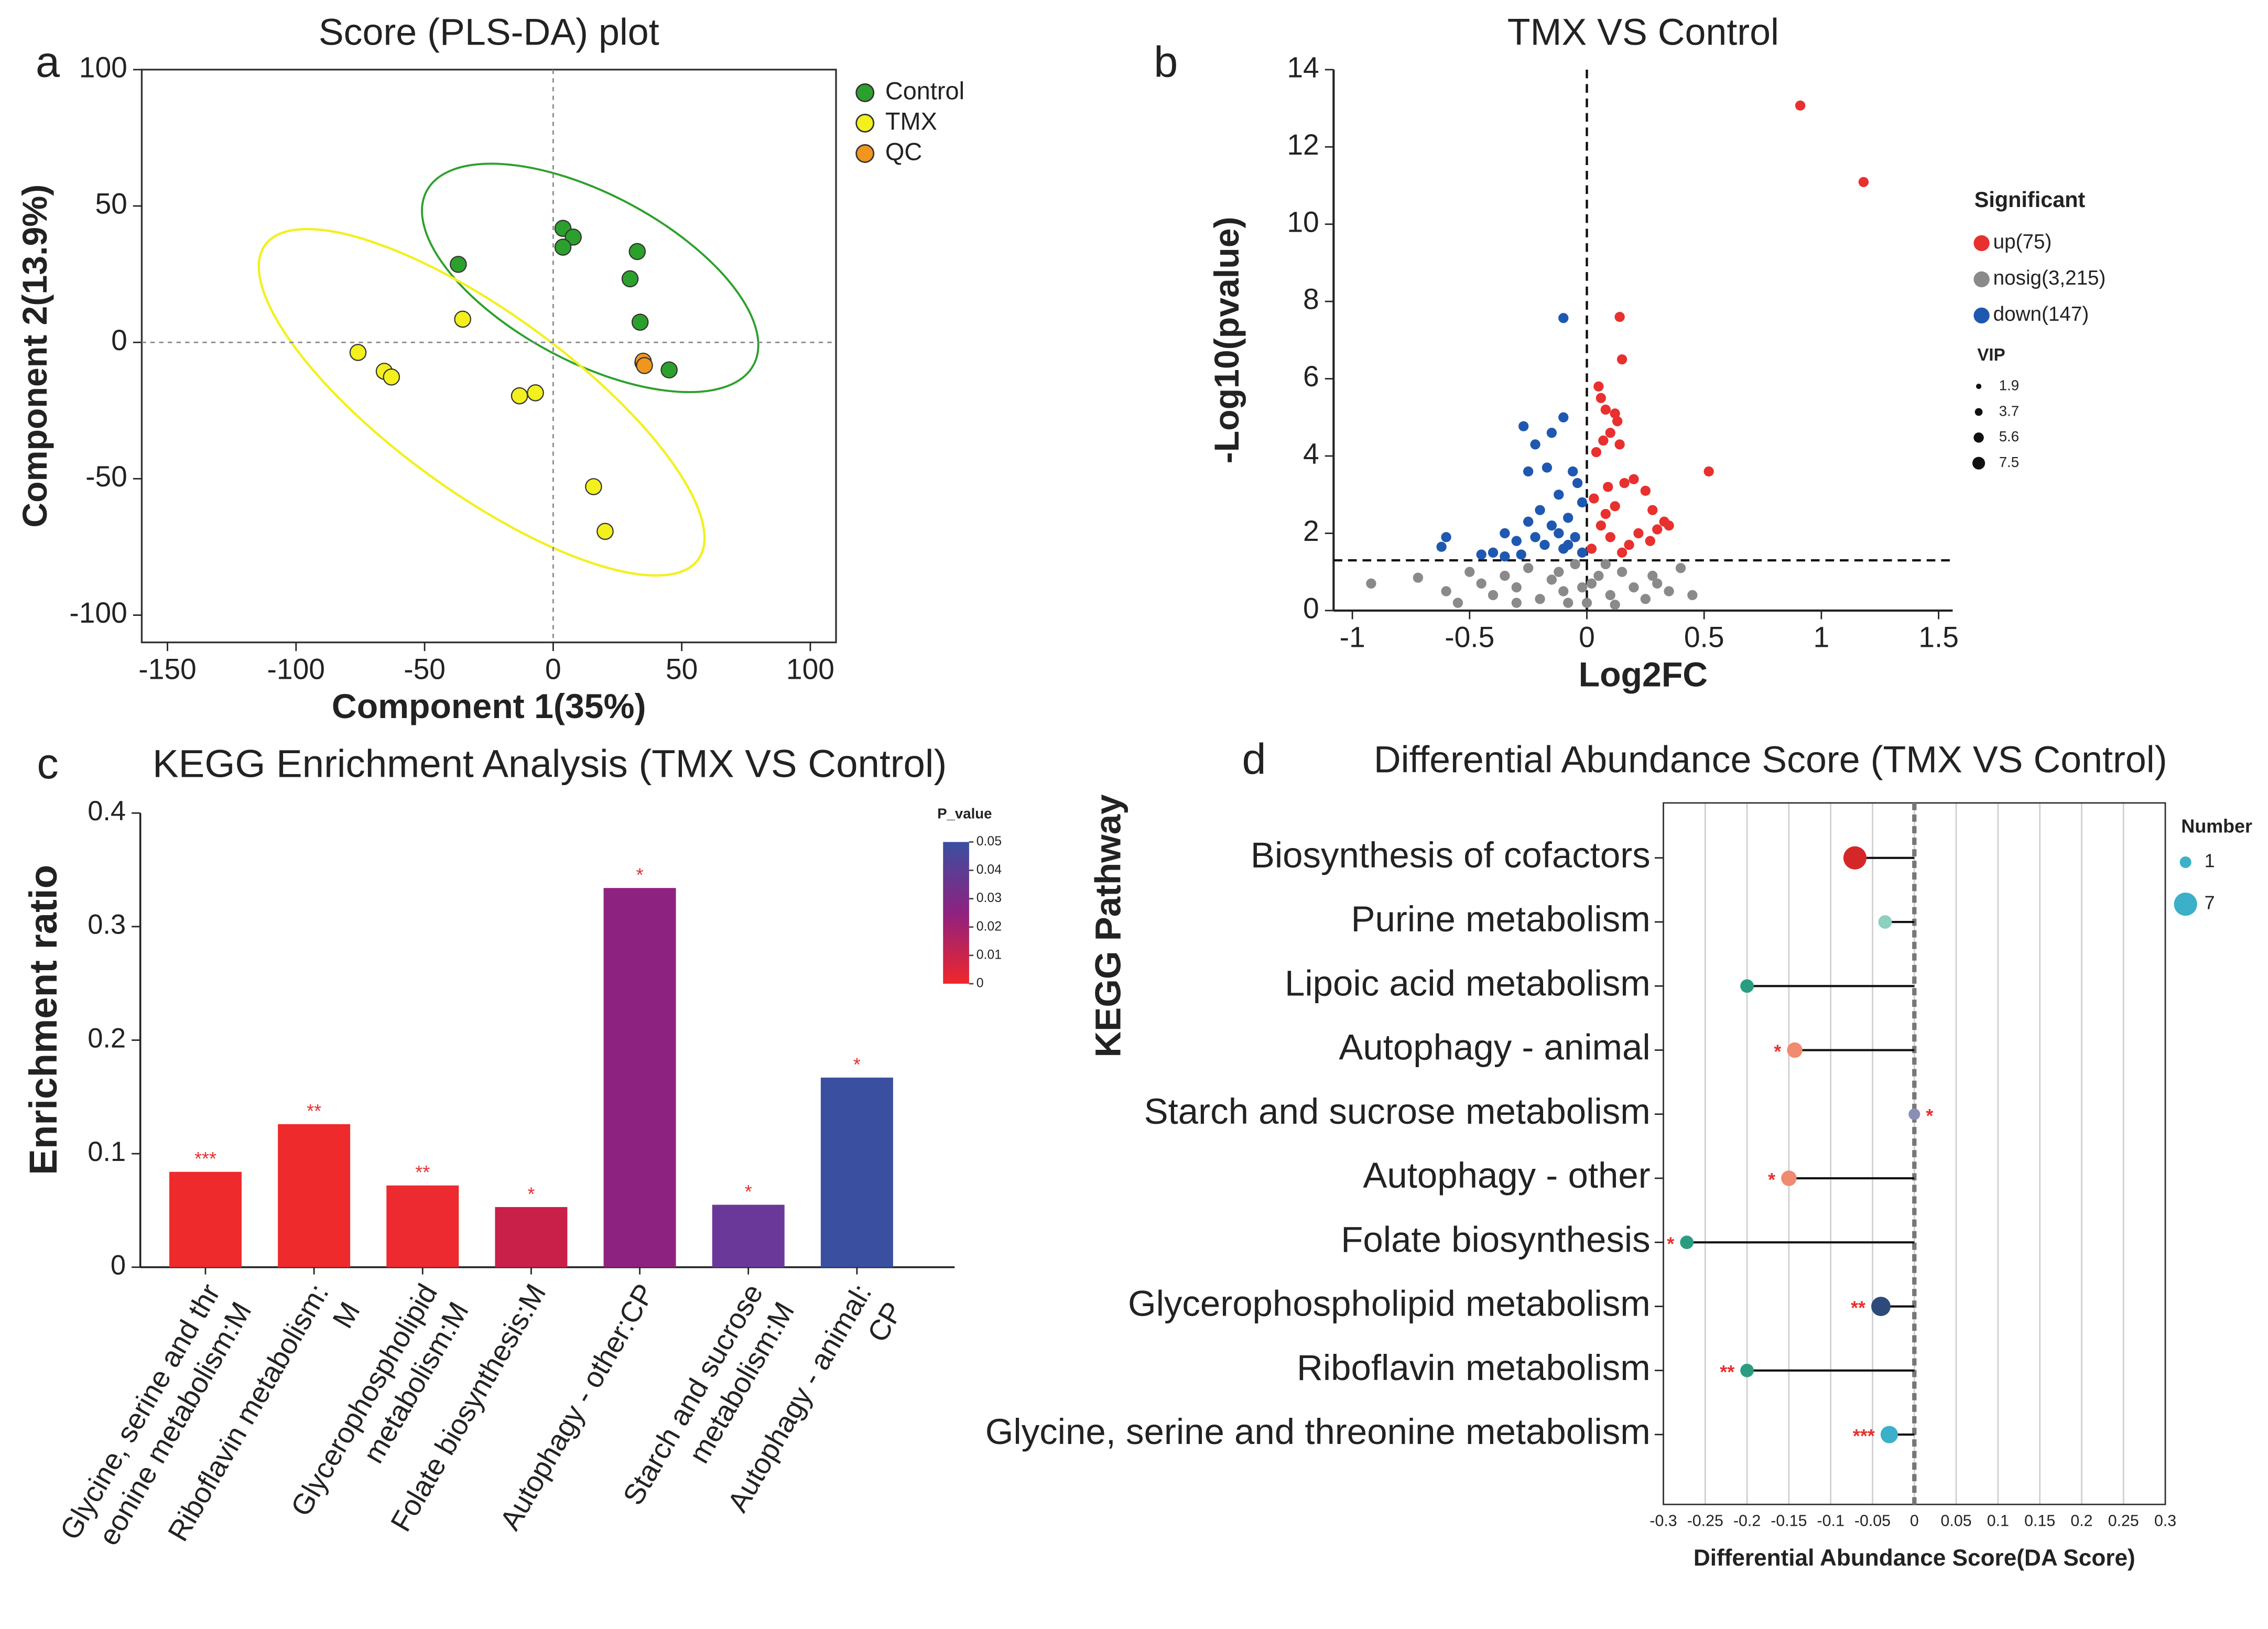 This screenshot has height=1629, width=2268. I want to click on y-tick-label: 0.1, so click(107, 1152).